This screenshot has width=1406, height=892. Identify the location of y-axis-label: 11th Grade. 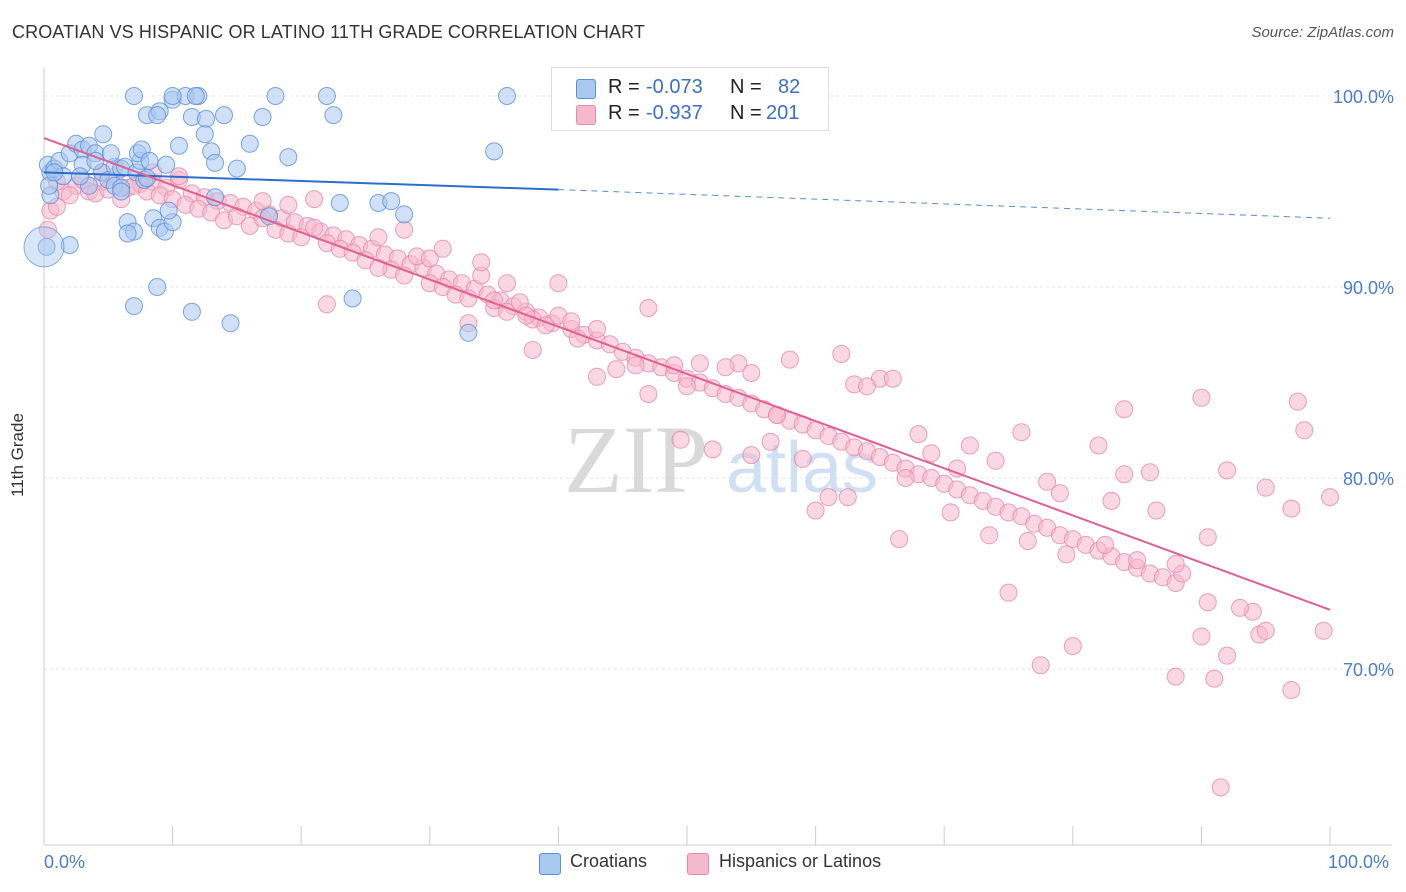
(17, 455).